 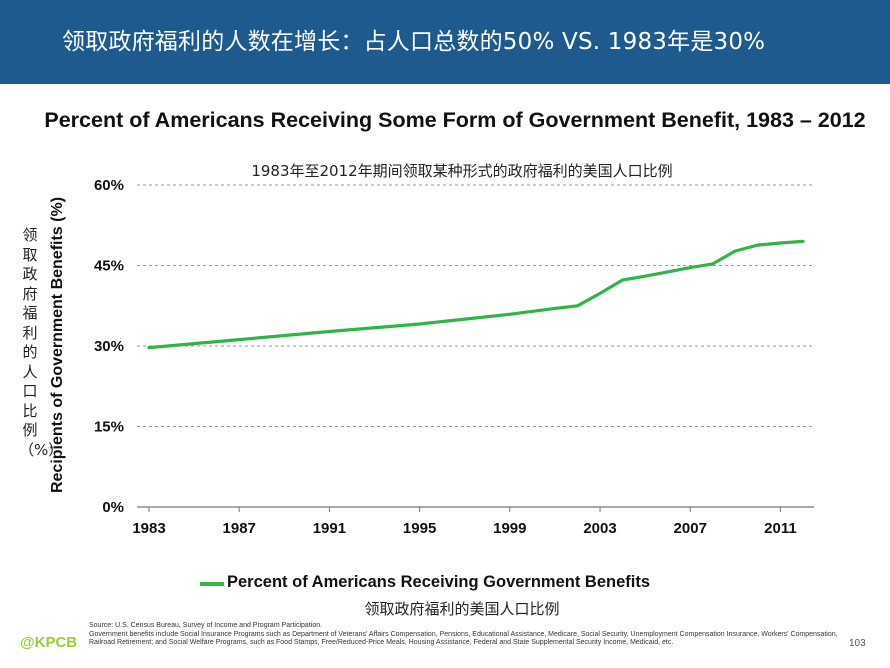 What do you see at coordinates (113, 507) in the screenshot?
I see `y-tick-label: 0%` at bounding box center [113, 507].